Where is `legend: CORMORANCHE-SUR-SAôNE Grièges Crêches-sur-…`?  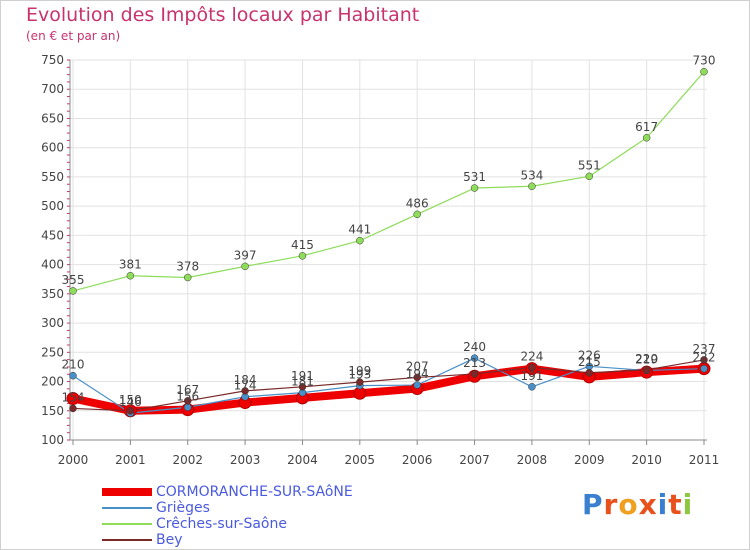 legend: CORMORANCHE-SUR-SAôNE Grièges Crêches-sur-… is located at coordinates (227, 516).